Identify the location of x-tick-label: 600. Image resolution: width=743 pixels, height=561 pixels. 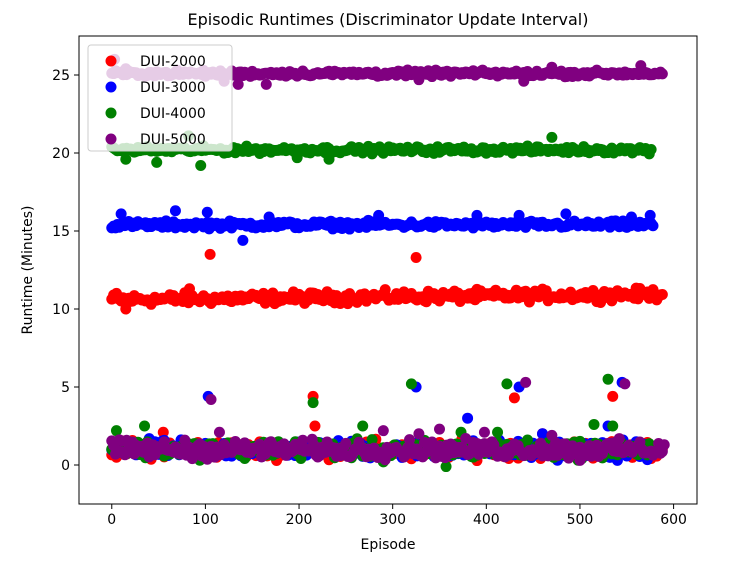
(673, 520).